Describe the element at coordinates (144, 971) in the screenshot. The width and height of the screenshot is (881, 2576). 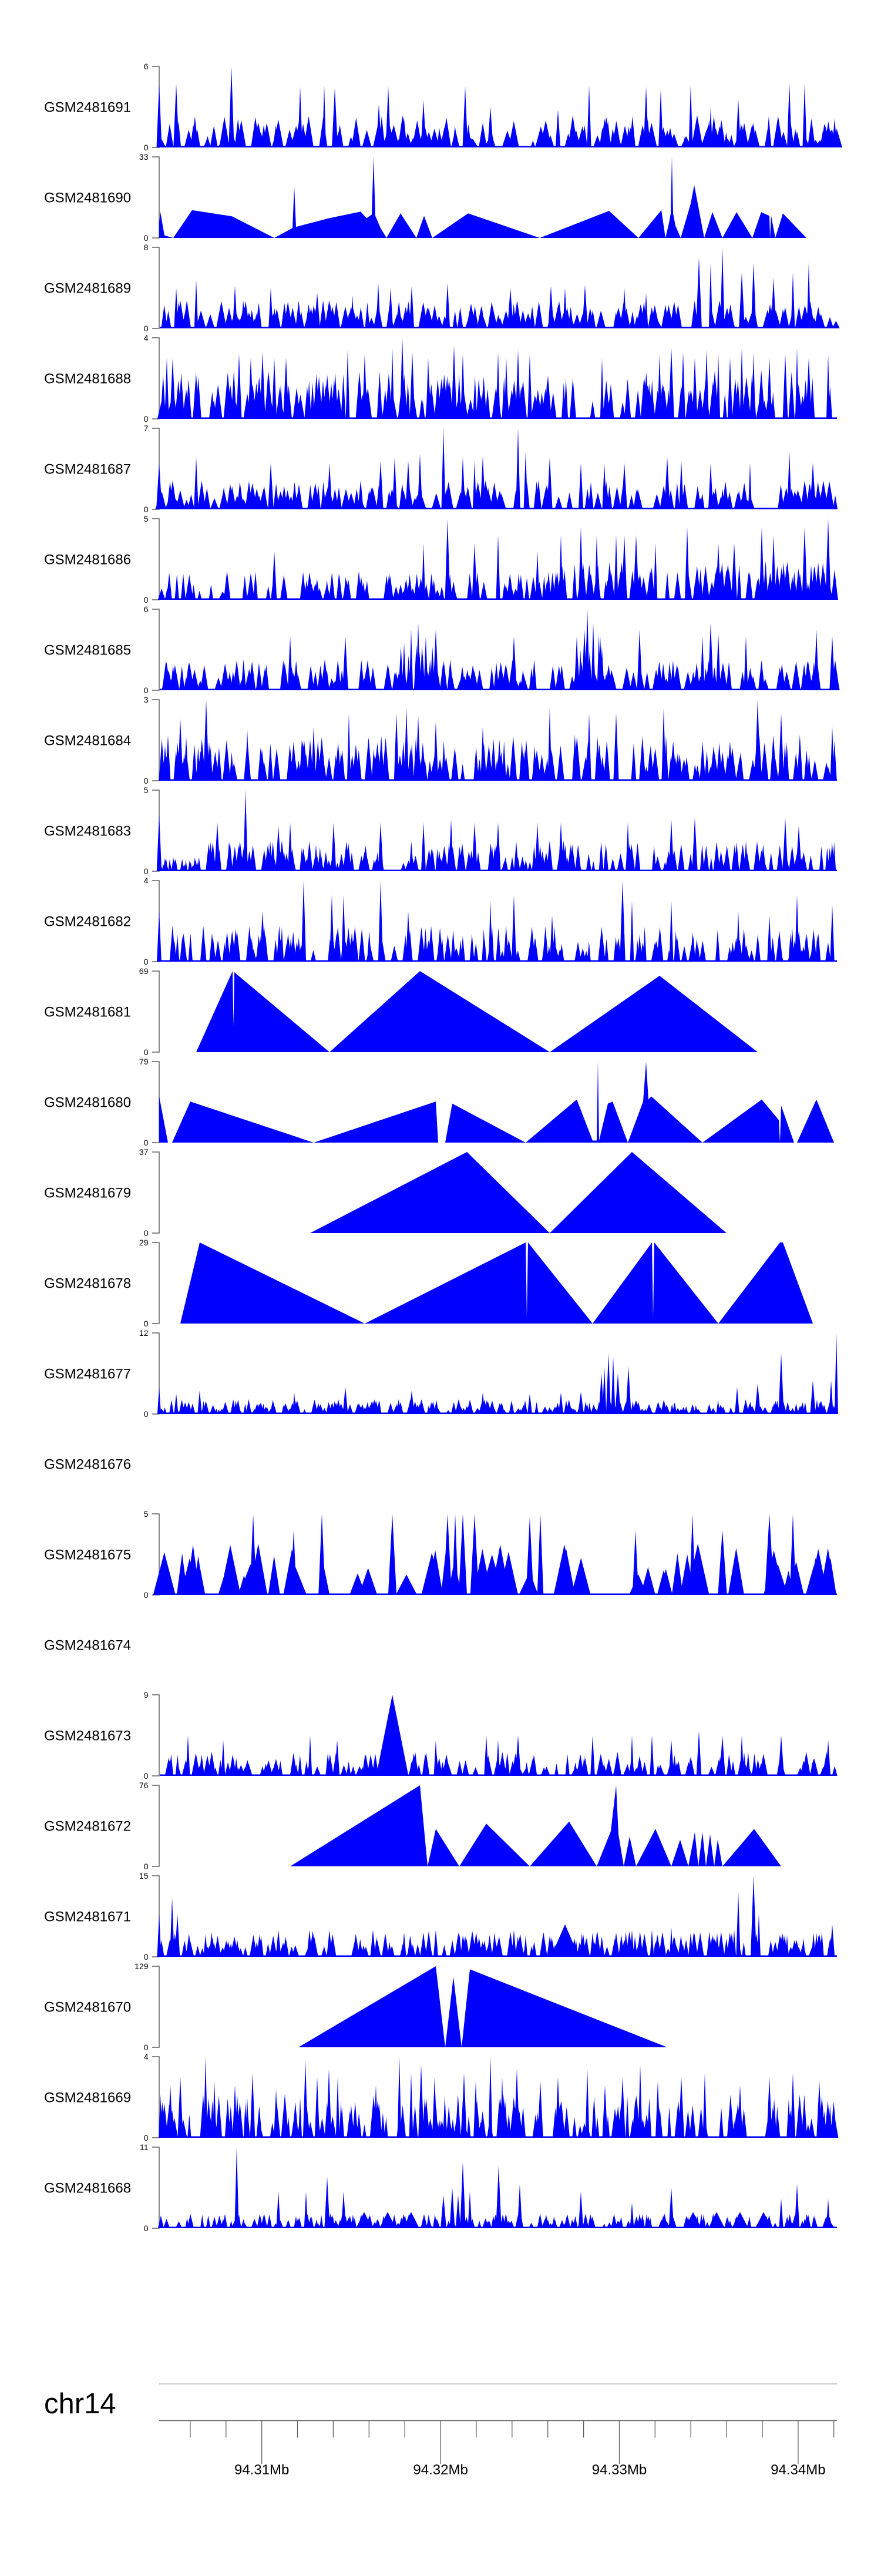
I see `svg-text: 69` at that location.